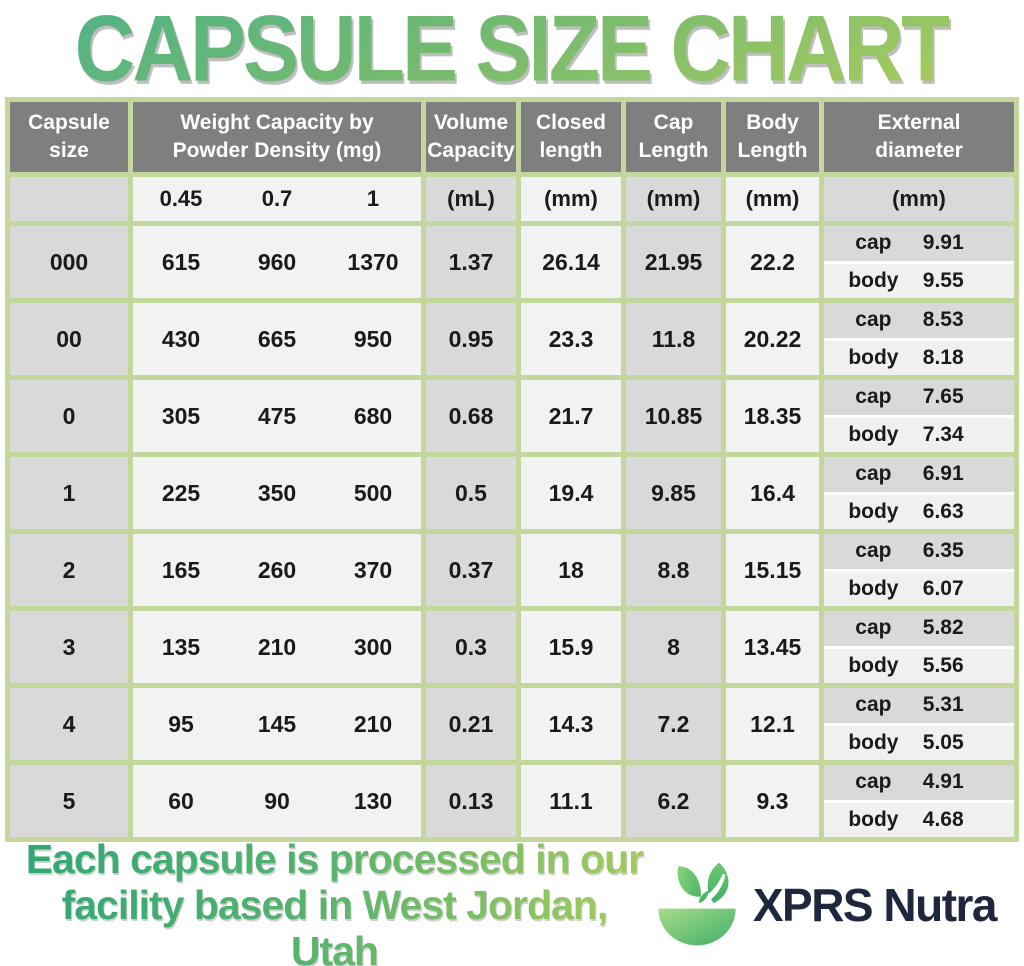  What do you see at coordinates (772, 724) in the screenshot?
I see `cell-body-length: 12.1` at bounding box center [772, 724].